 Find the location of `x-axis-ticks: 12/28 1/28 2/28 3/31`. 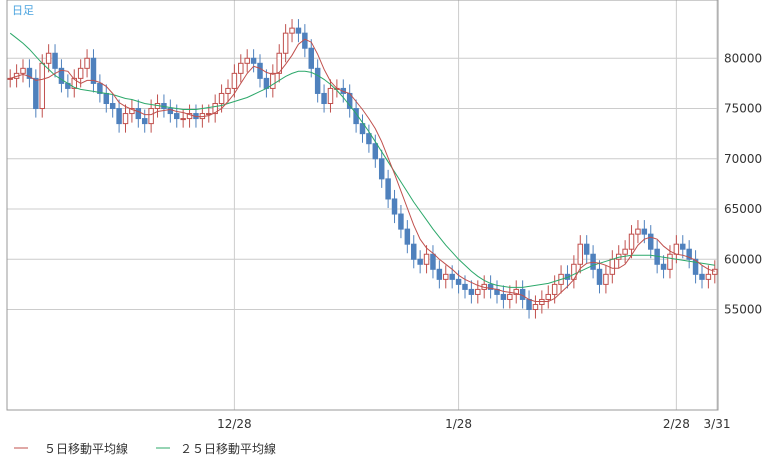

x-axis-ticks: 12/28 1/28 2/28 3/31 is located at coordinates (473, 424).